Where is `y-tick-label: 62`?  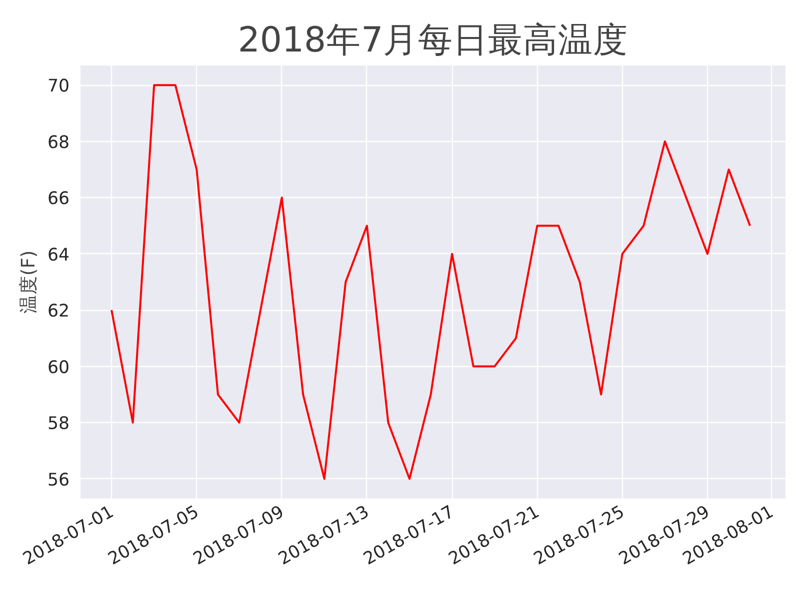 y-tick-label: 62 is located at coordinates (58, 312).